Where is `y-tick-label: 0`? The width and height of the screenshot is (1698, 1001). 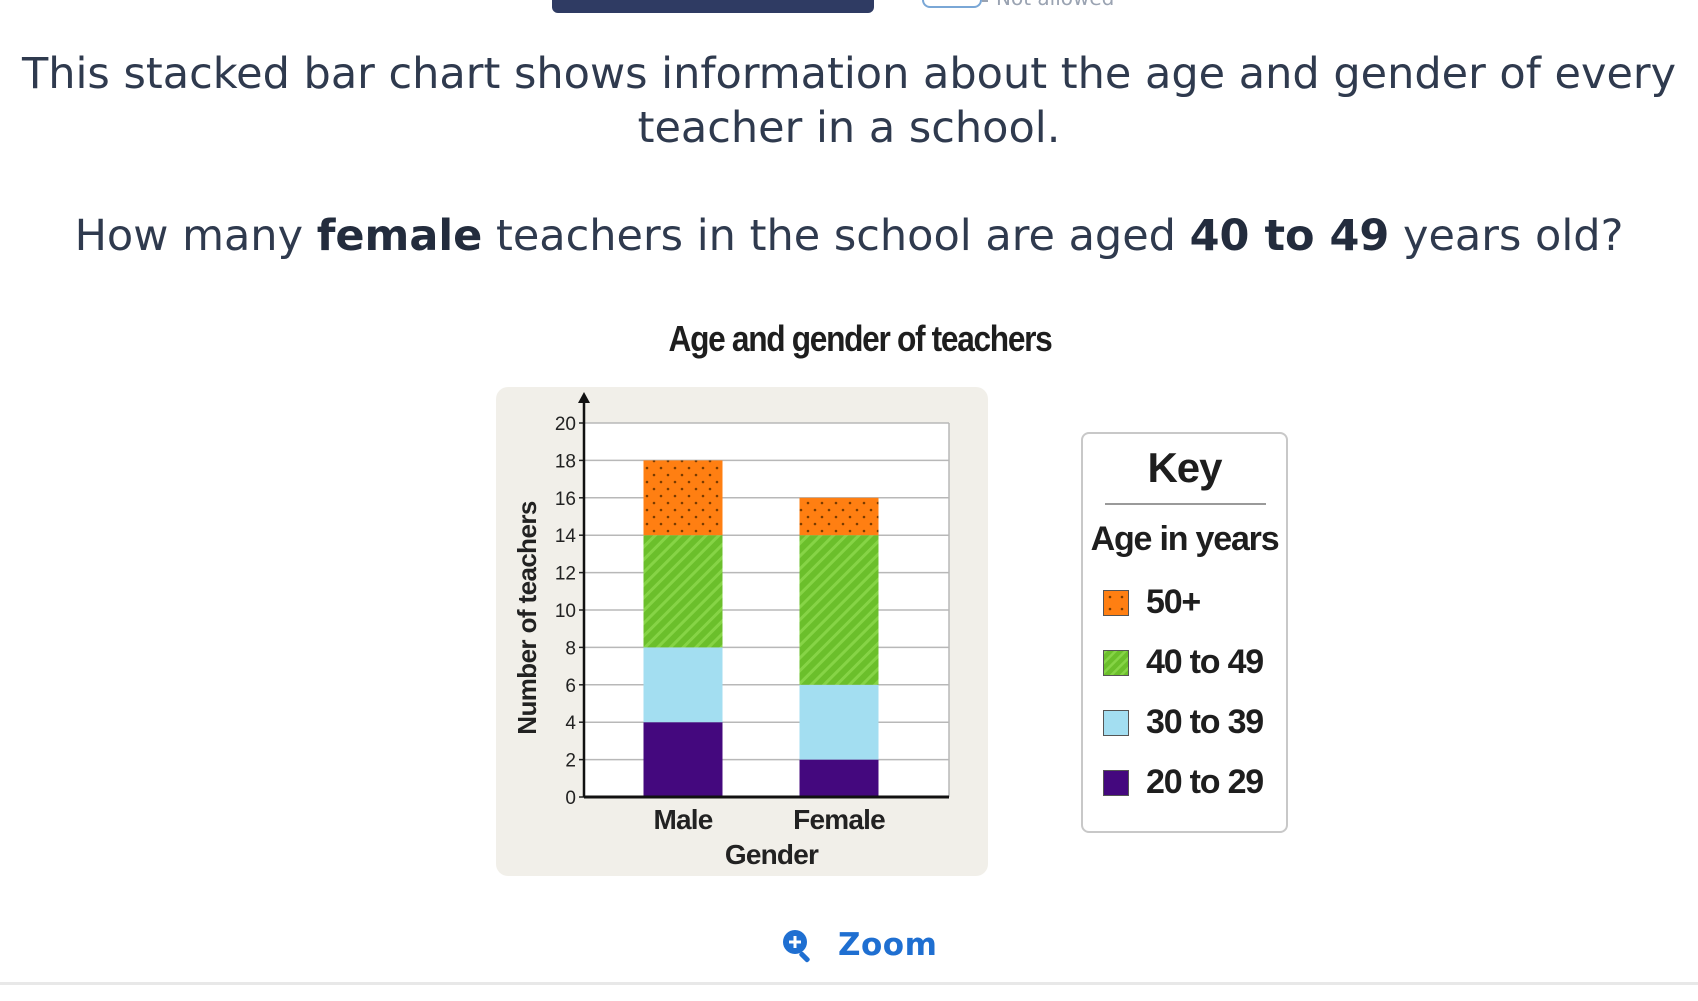 y-tick-label: 0 is located at coordinates (570, 798).